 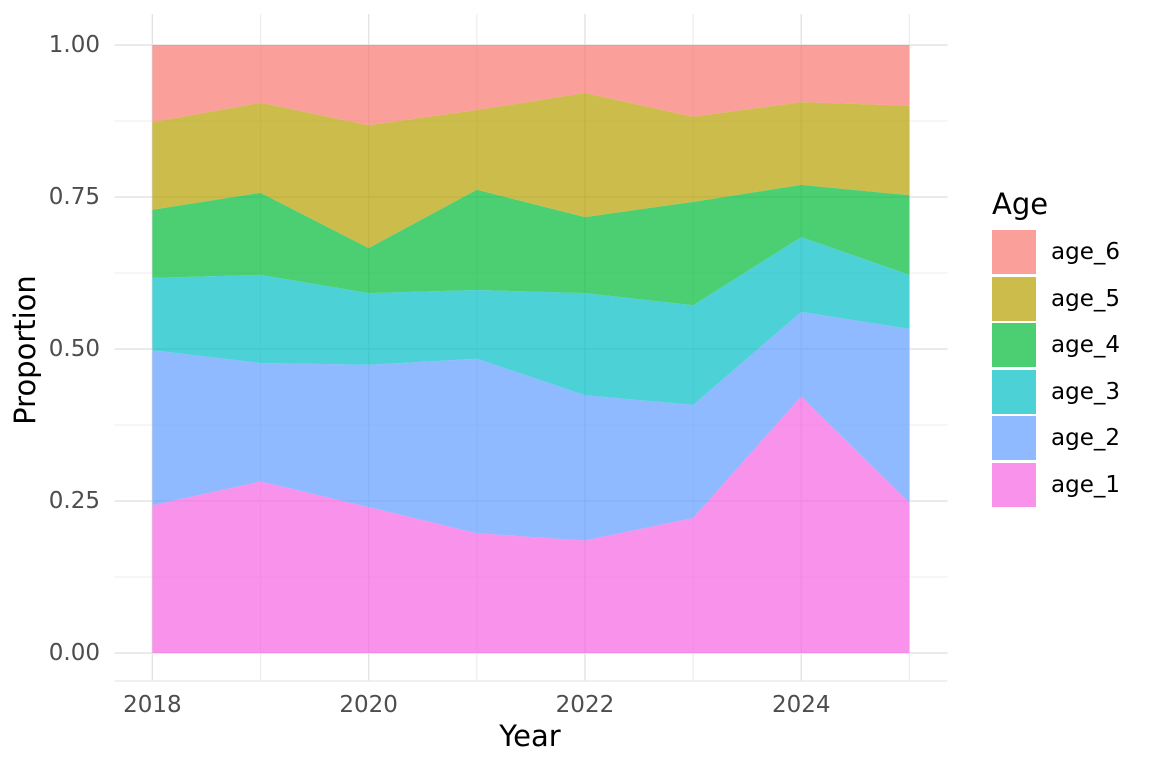 I want to click on legend-item-age_2: age_2, so click(x=1056, y=438).